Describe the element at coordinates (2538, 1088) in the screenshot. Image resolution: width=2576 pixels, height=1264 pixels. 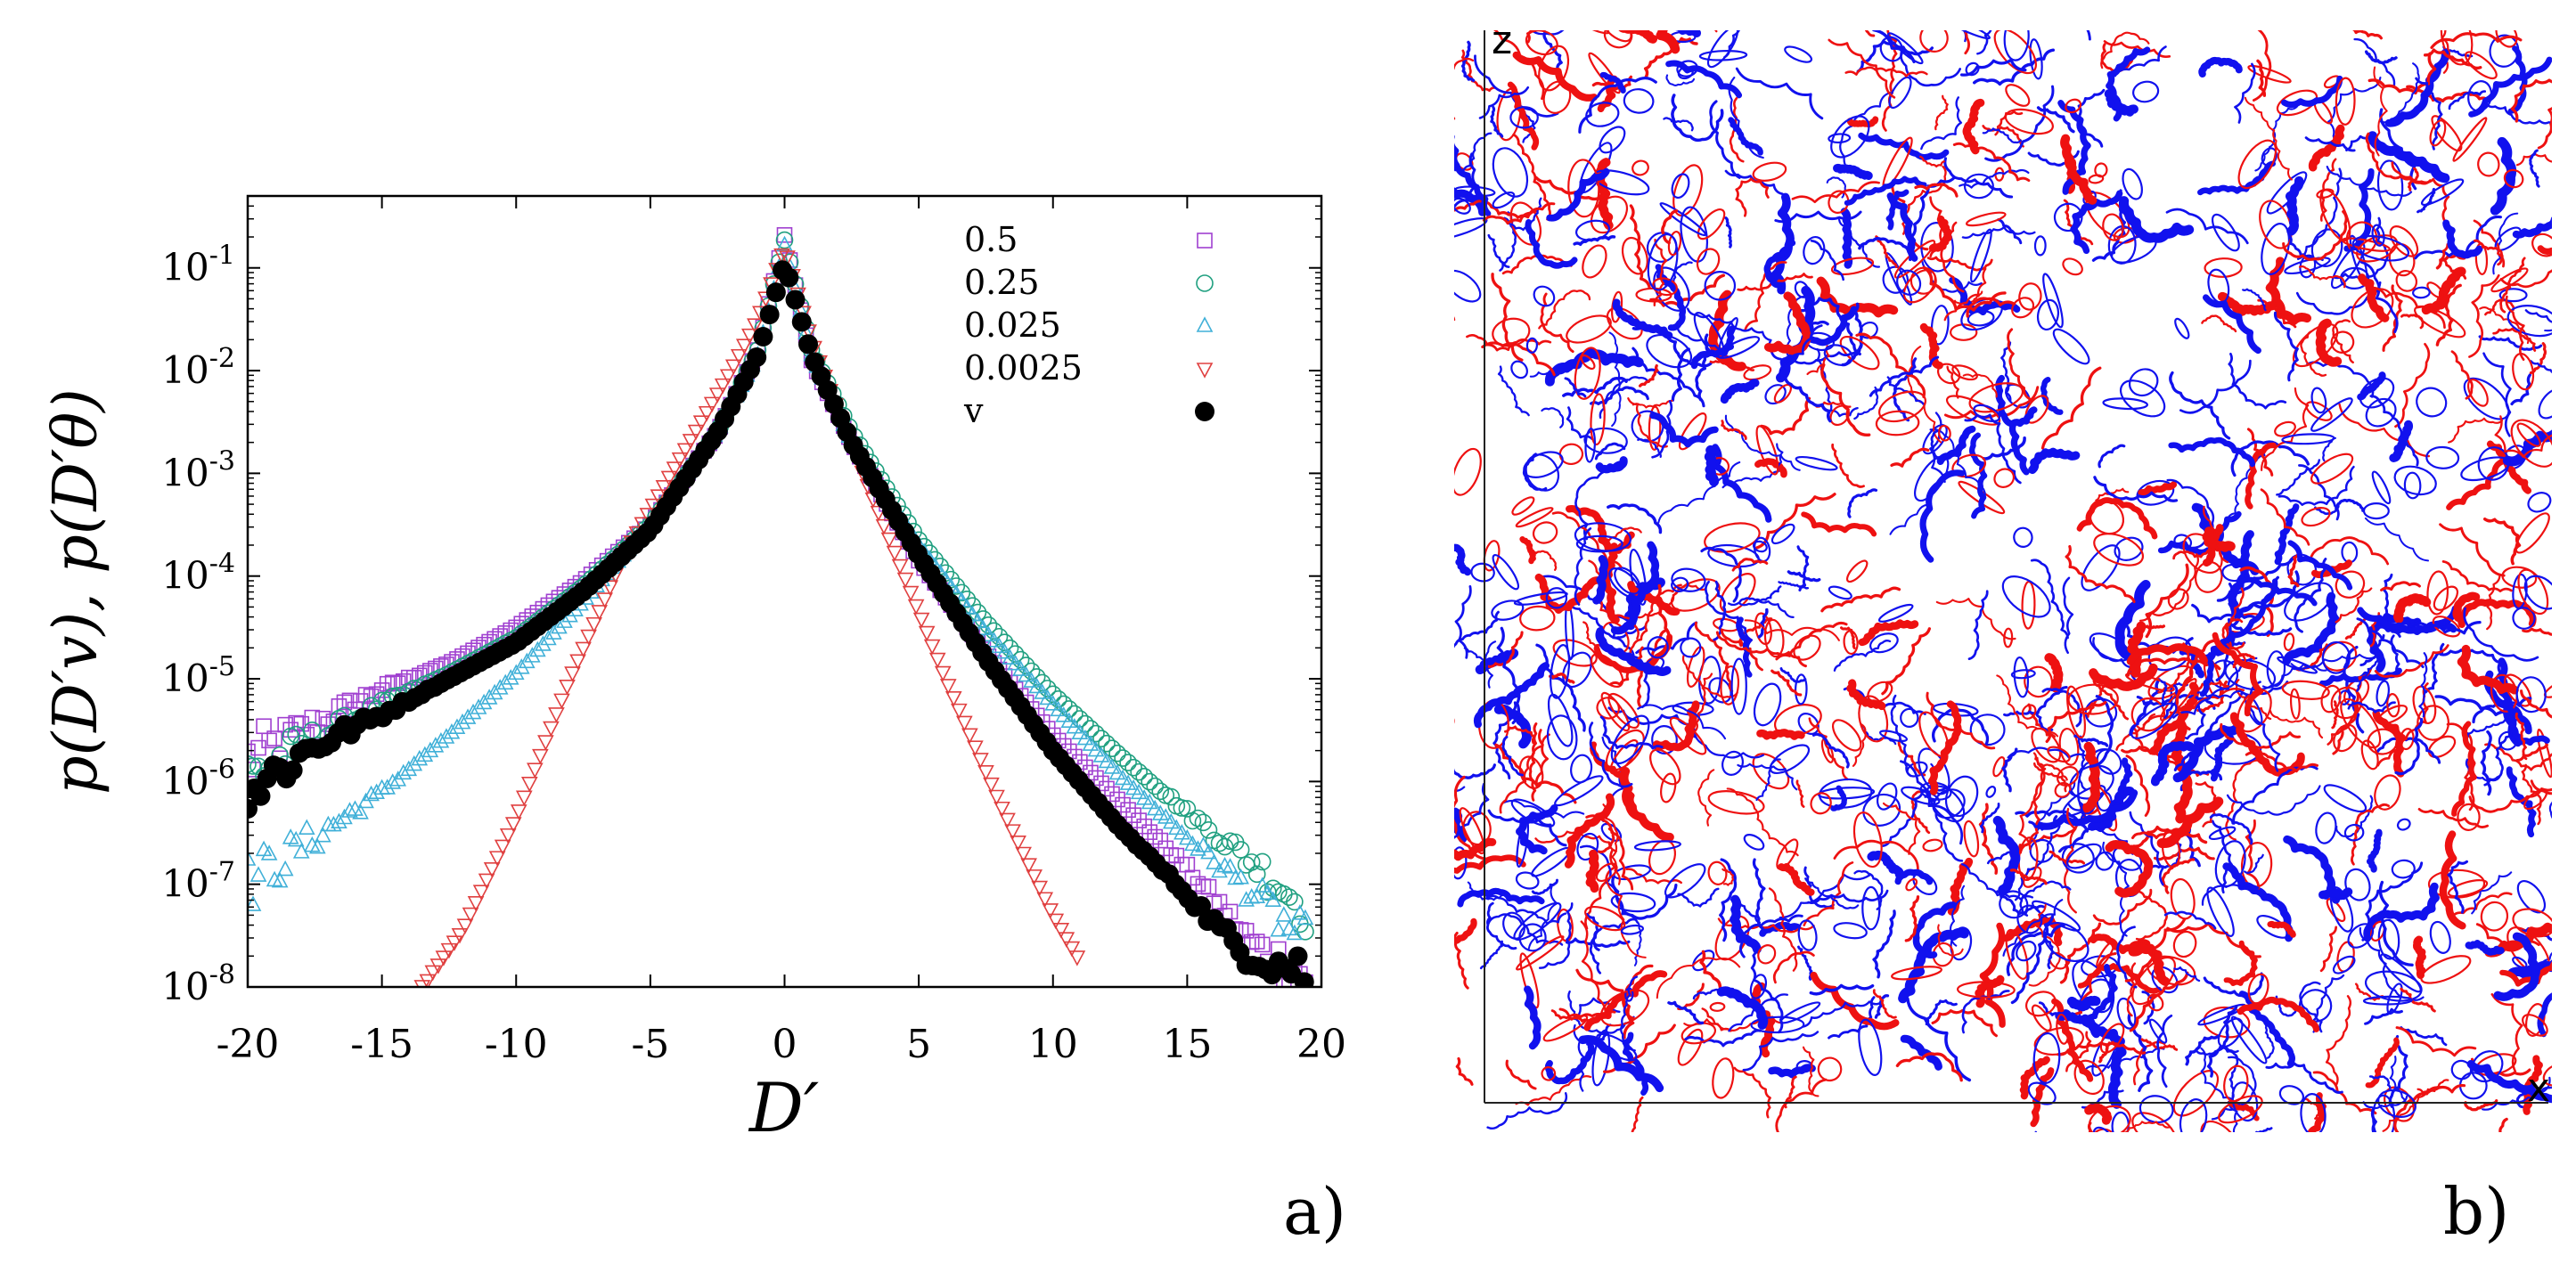
I see `x-axis-label-b: x` at that location.